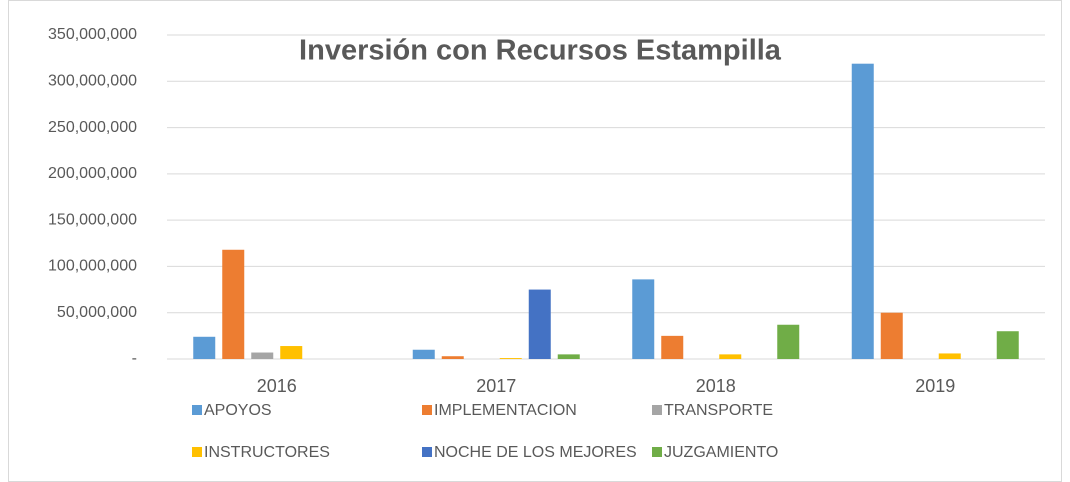  I want to click on x-tick-label: 2017, so click(496, 386).